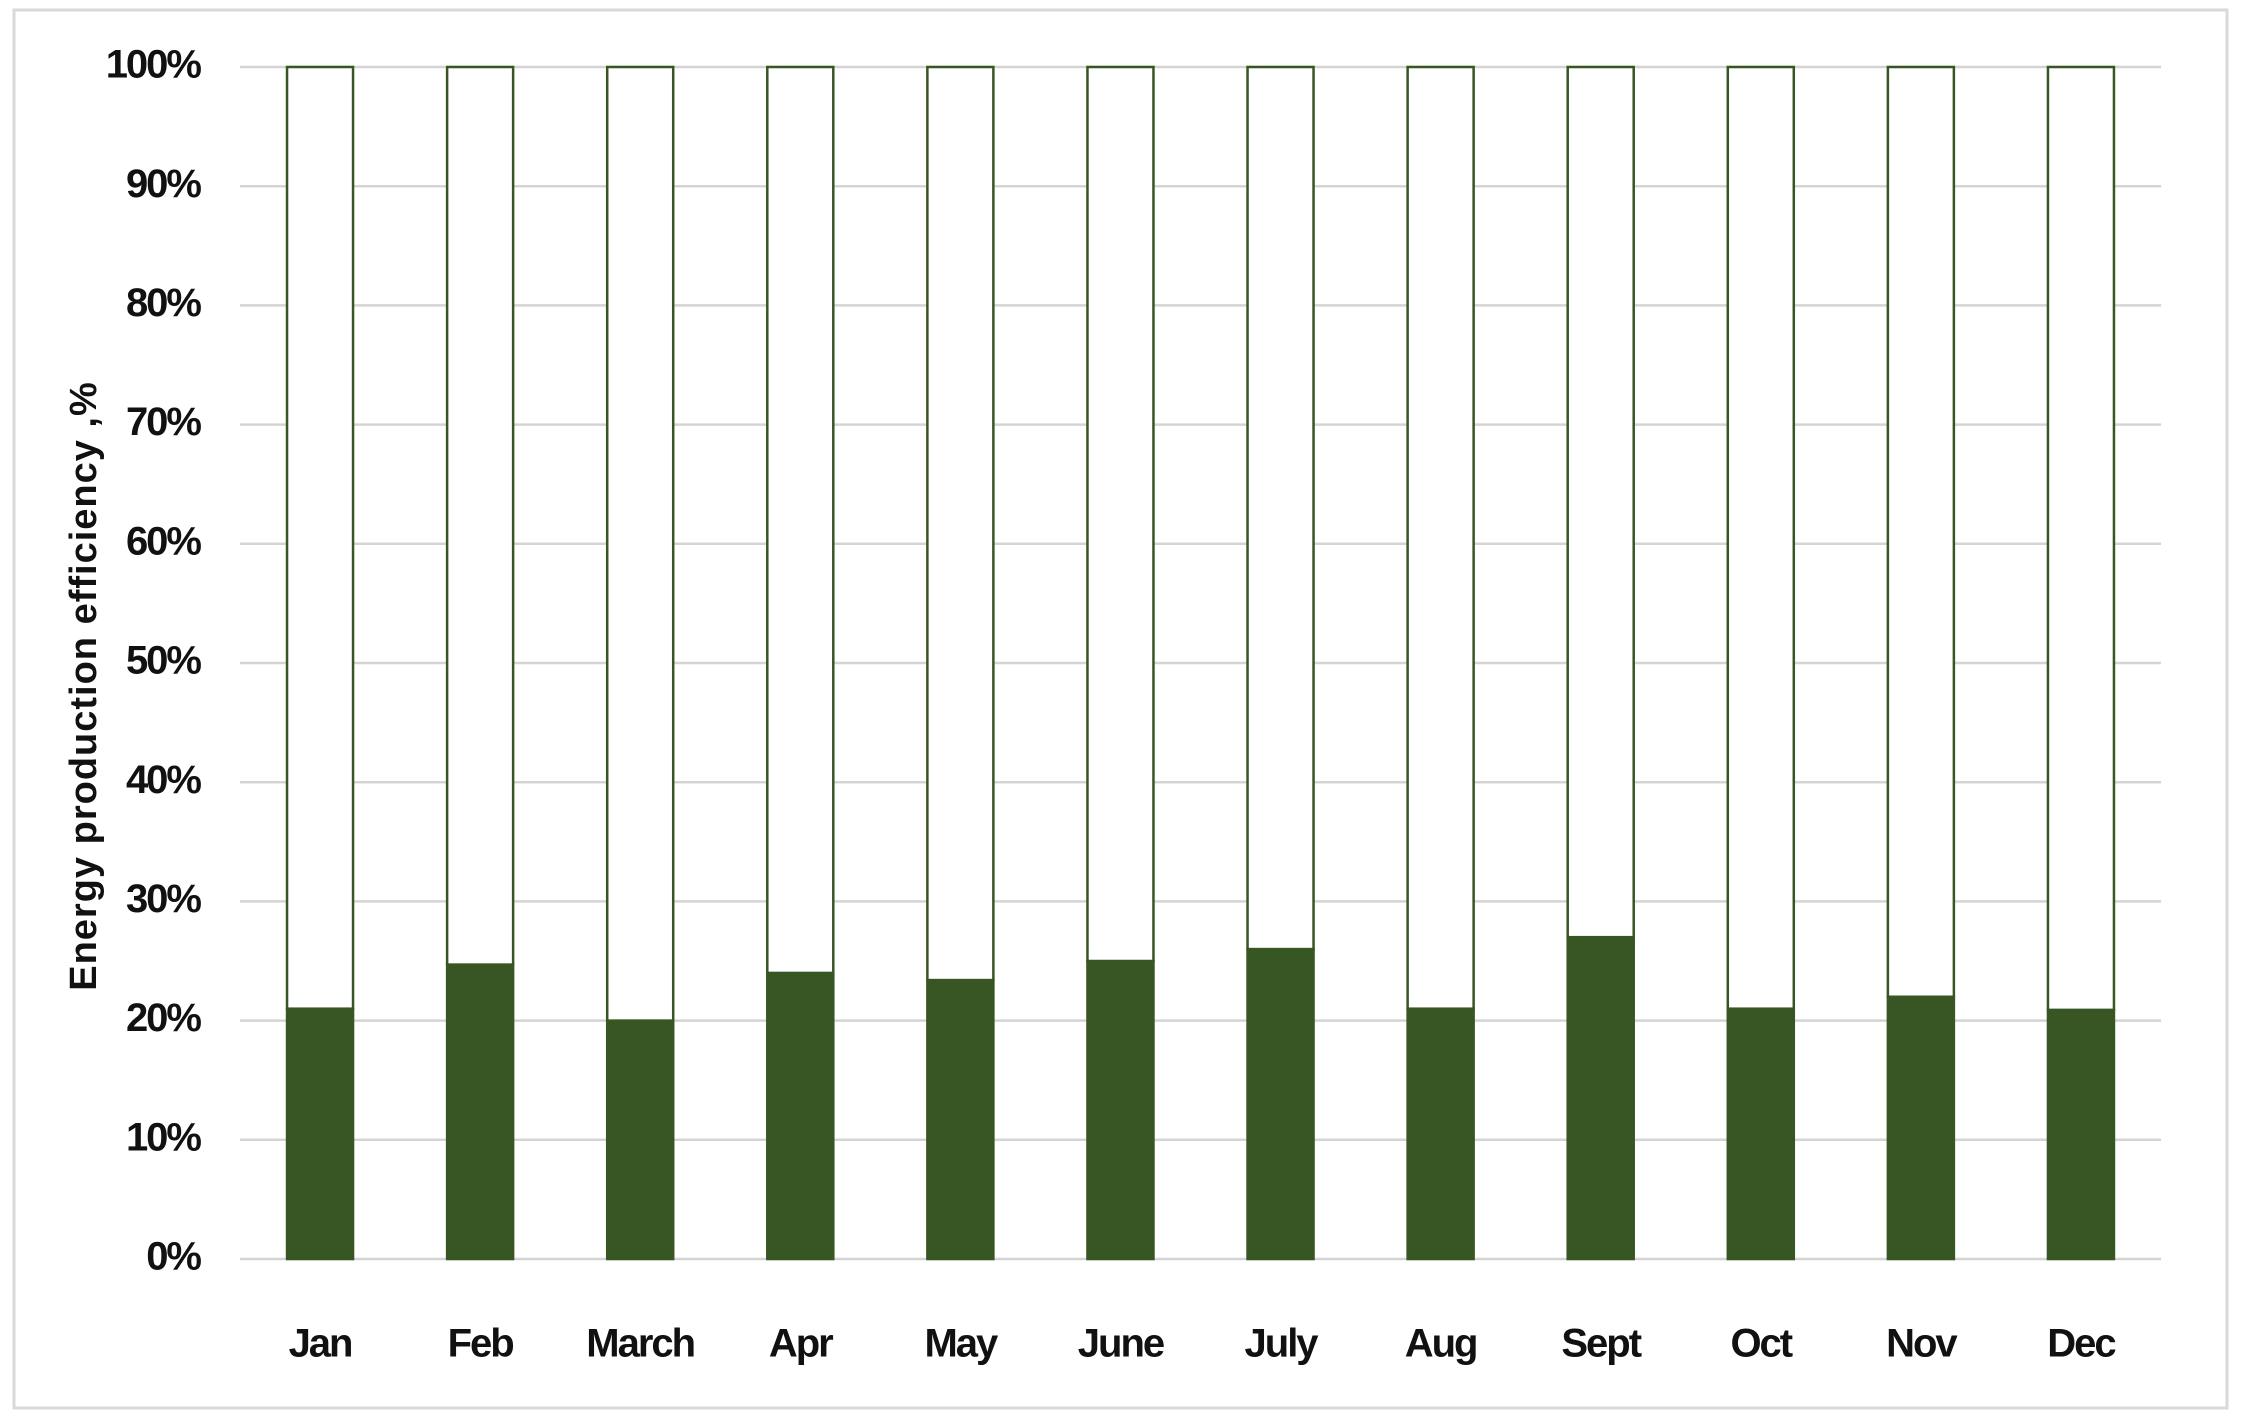 The width and height of the screenshot is (2241, 1419). Describe the element at coordinates (163, 184) in the screenshot. I see `y-tick-label: 90%` at that location.